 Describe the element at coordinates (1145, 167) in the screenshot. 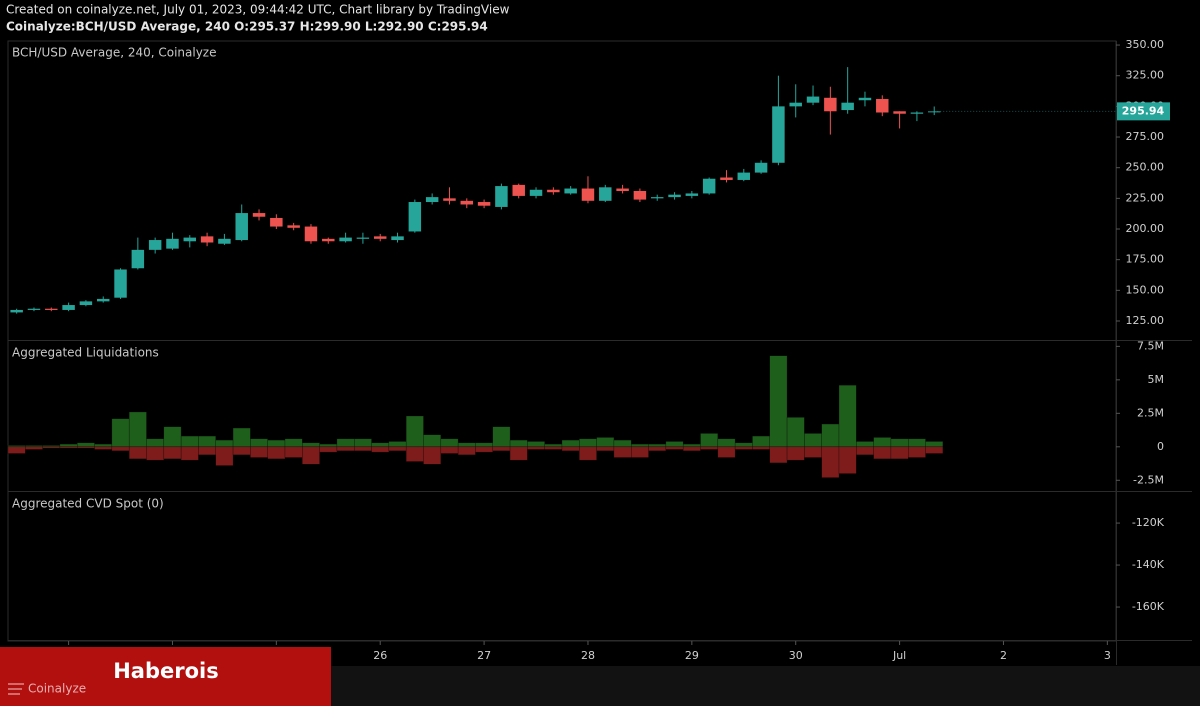

I see `y-tick-label: 250.00` at that location.